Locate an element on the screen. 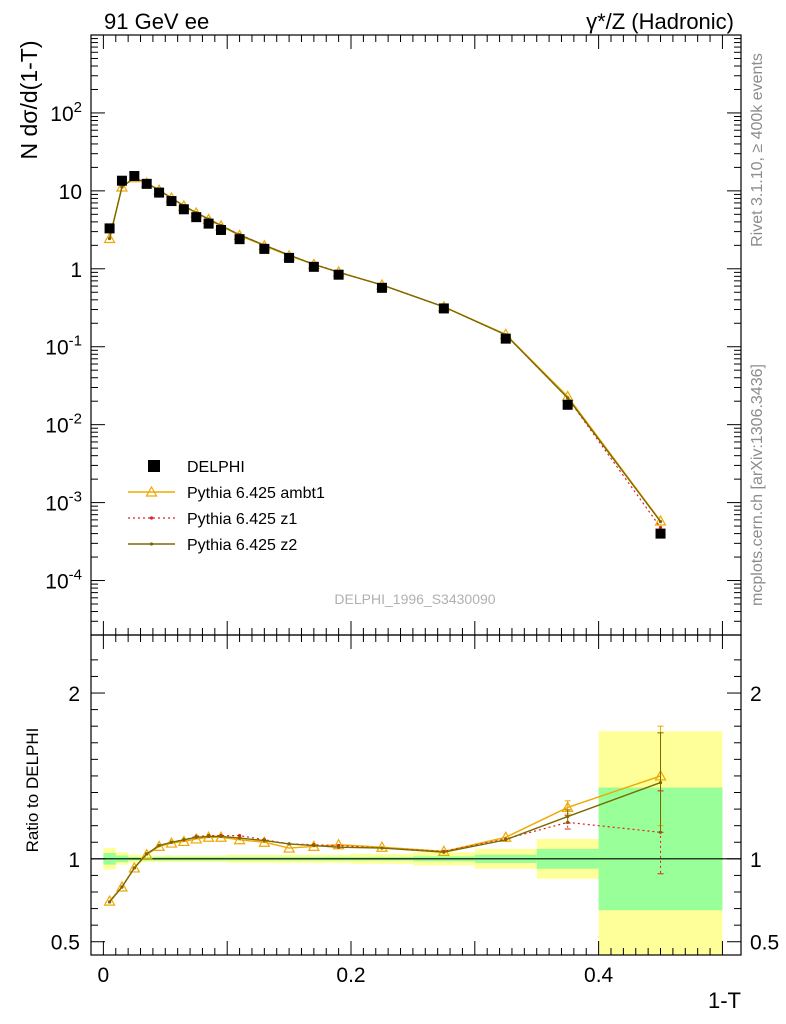  x-tick-label: 0.4 is located at coordinates (599, 975).